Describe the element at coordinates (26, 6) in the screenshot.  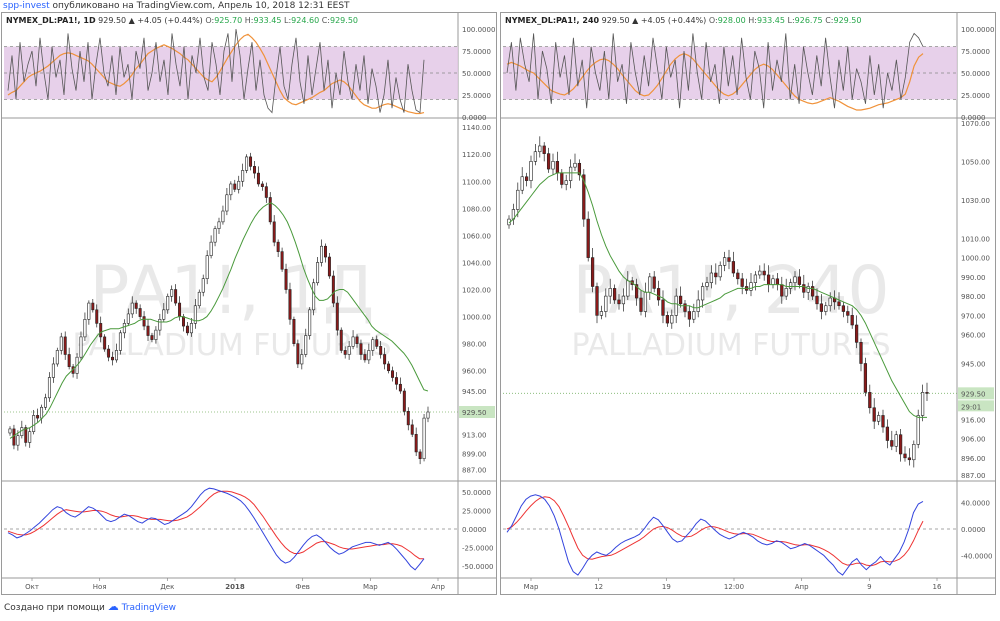
I see `author-link: spp-invest` at that location.